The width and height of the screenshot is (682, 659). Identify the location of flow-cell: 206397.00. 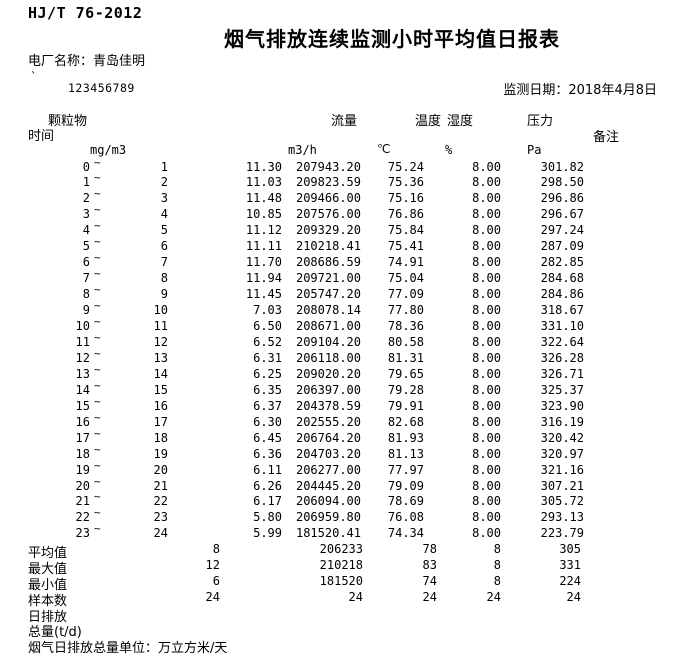
(328, 390).